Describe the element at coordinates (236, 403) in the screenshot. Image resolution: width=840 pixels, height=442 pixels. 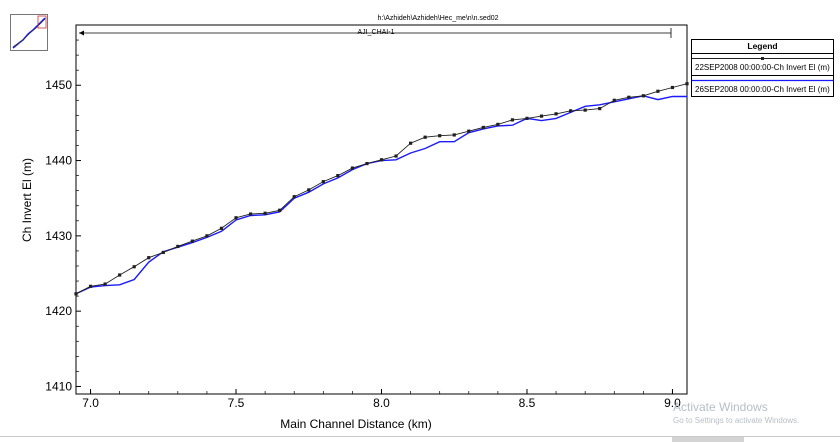
I see `x-tick-label: 7.5` at that location.